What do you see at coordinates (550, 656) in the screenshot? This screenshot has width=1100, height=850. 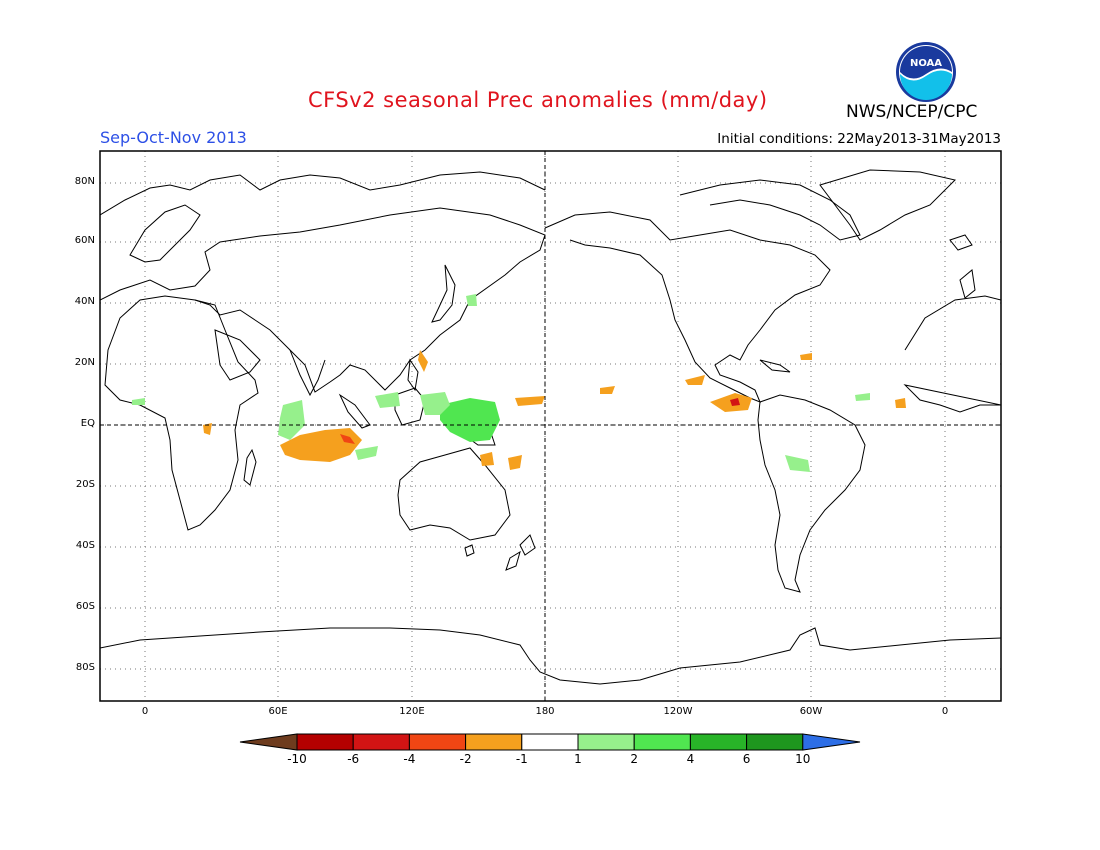 I see `coast-antarctica` at bounding box center [550, 656].